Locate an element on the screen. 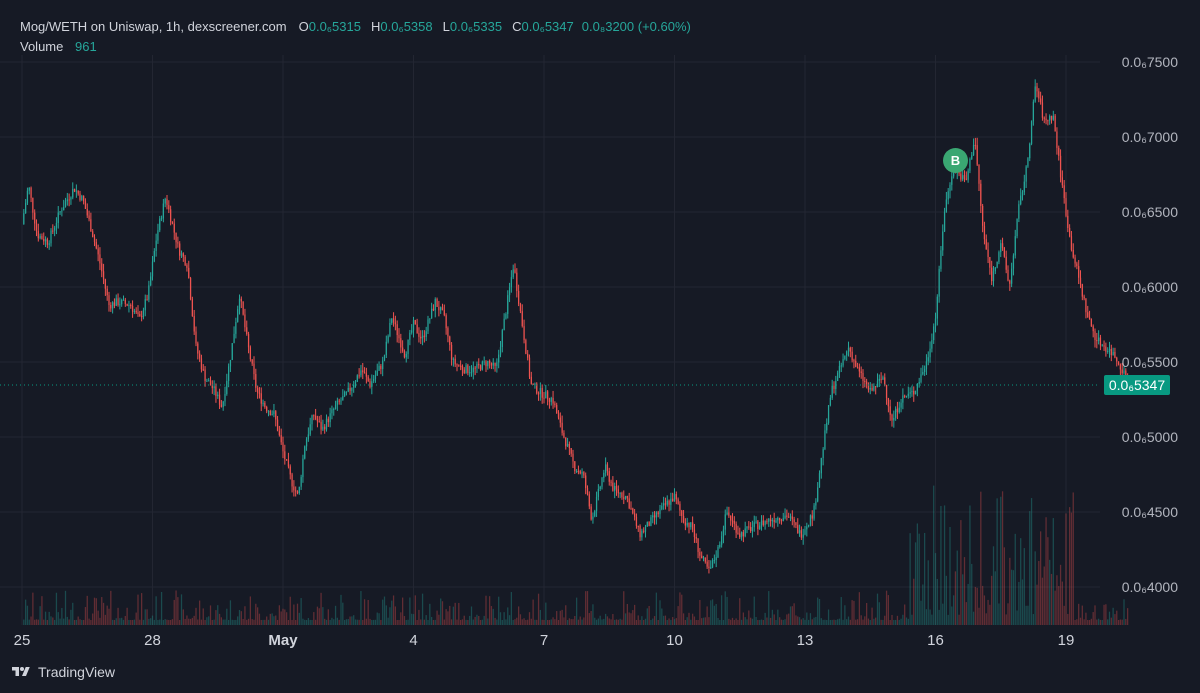 This screenshot has width=1200, height=693. tradingview-branding: TradingView is located at coordinates (62, 672).